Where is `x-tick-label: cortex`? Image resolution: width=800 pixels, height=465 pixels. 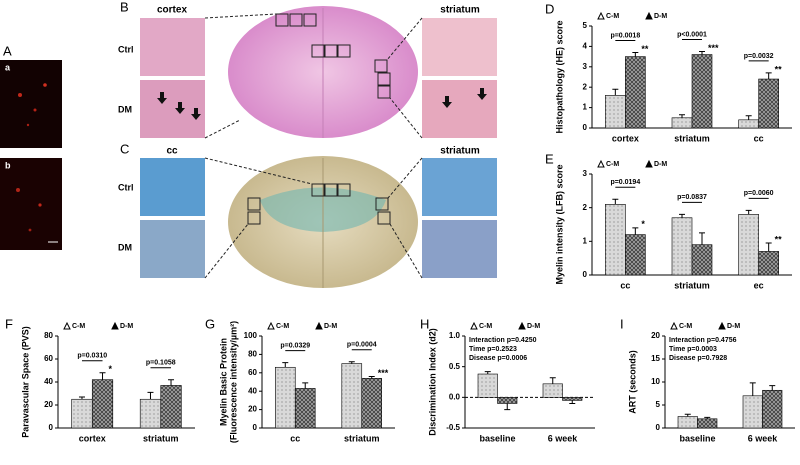
x-tick-label: cortex is located at coordinates (625, 138).